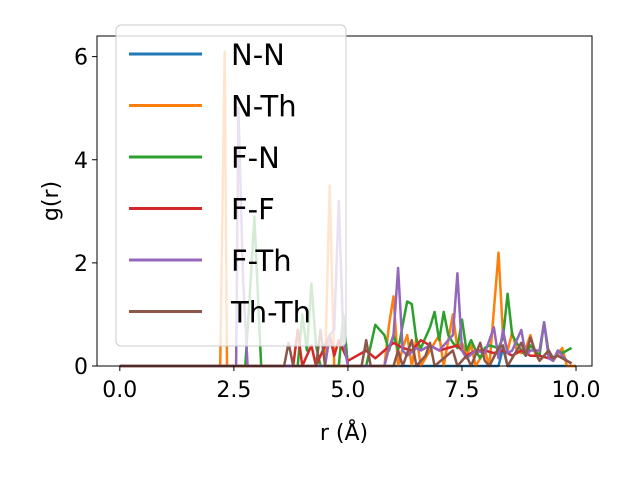 This screenshot has width=640, height=480. Describe the element at coordinates (270, 313) in the screenshot. I see `legend-label-th-th: Th-Th` at that location.